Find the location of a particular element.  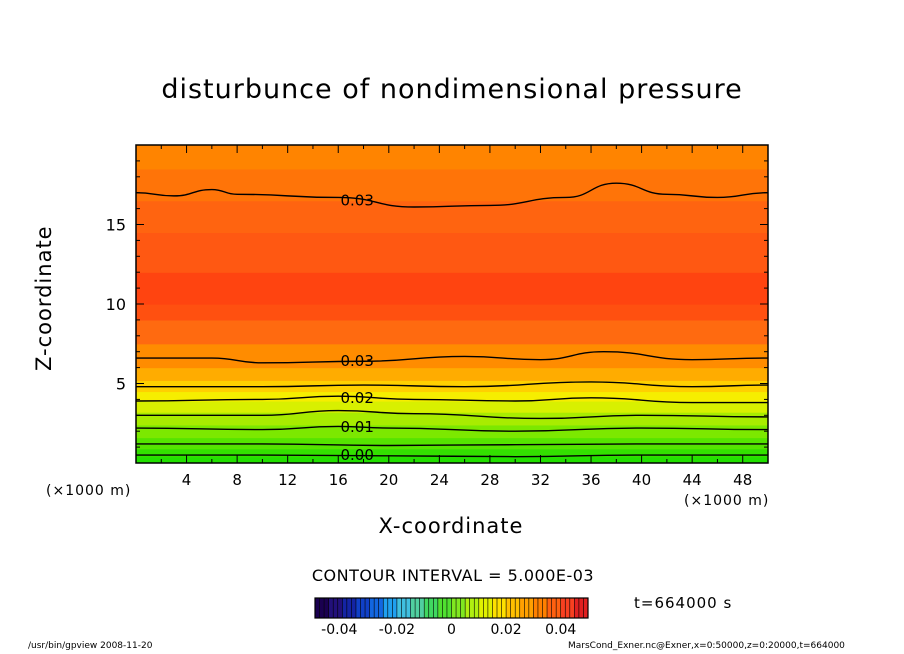

contour-interval-text: CONTOUR INTERVAL = 5.000E-03 is located at coordinates (453, 575).